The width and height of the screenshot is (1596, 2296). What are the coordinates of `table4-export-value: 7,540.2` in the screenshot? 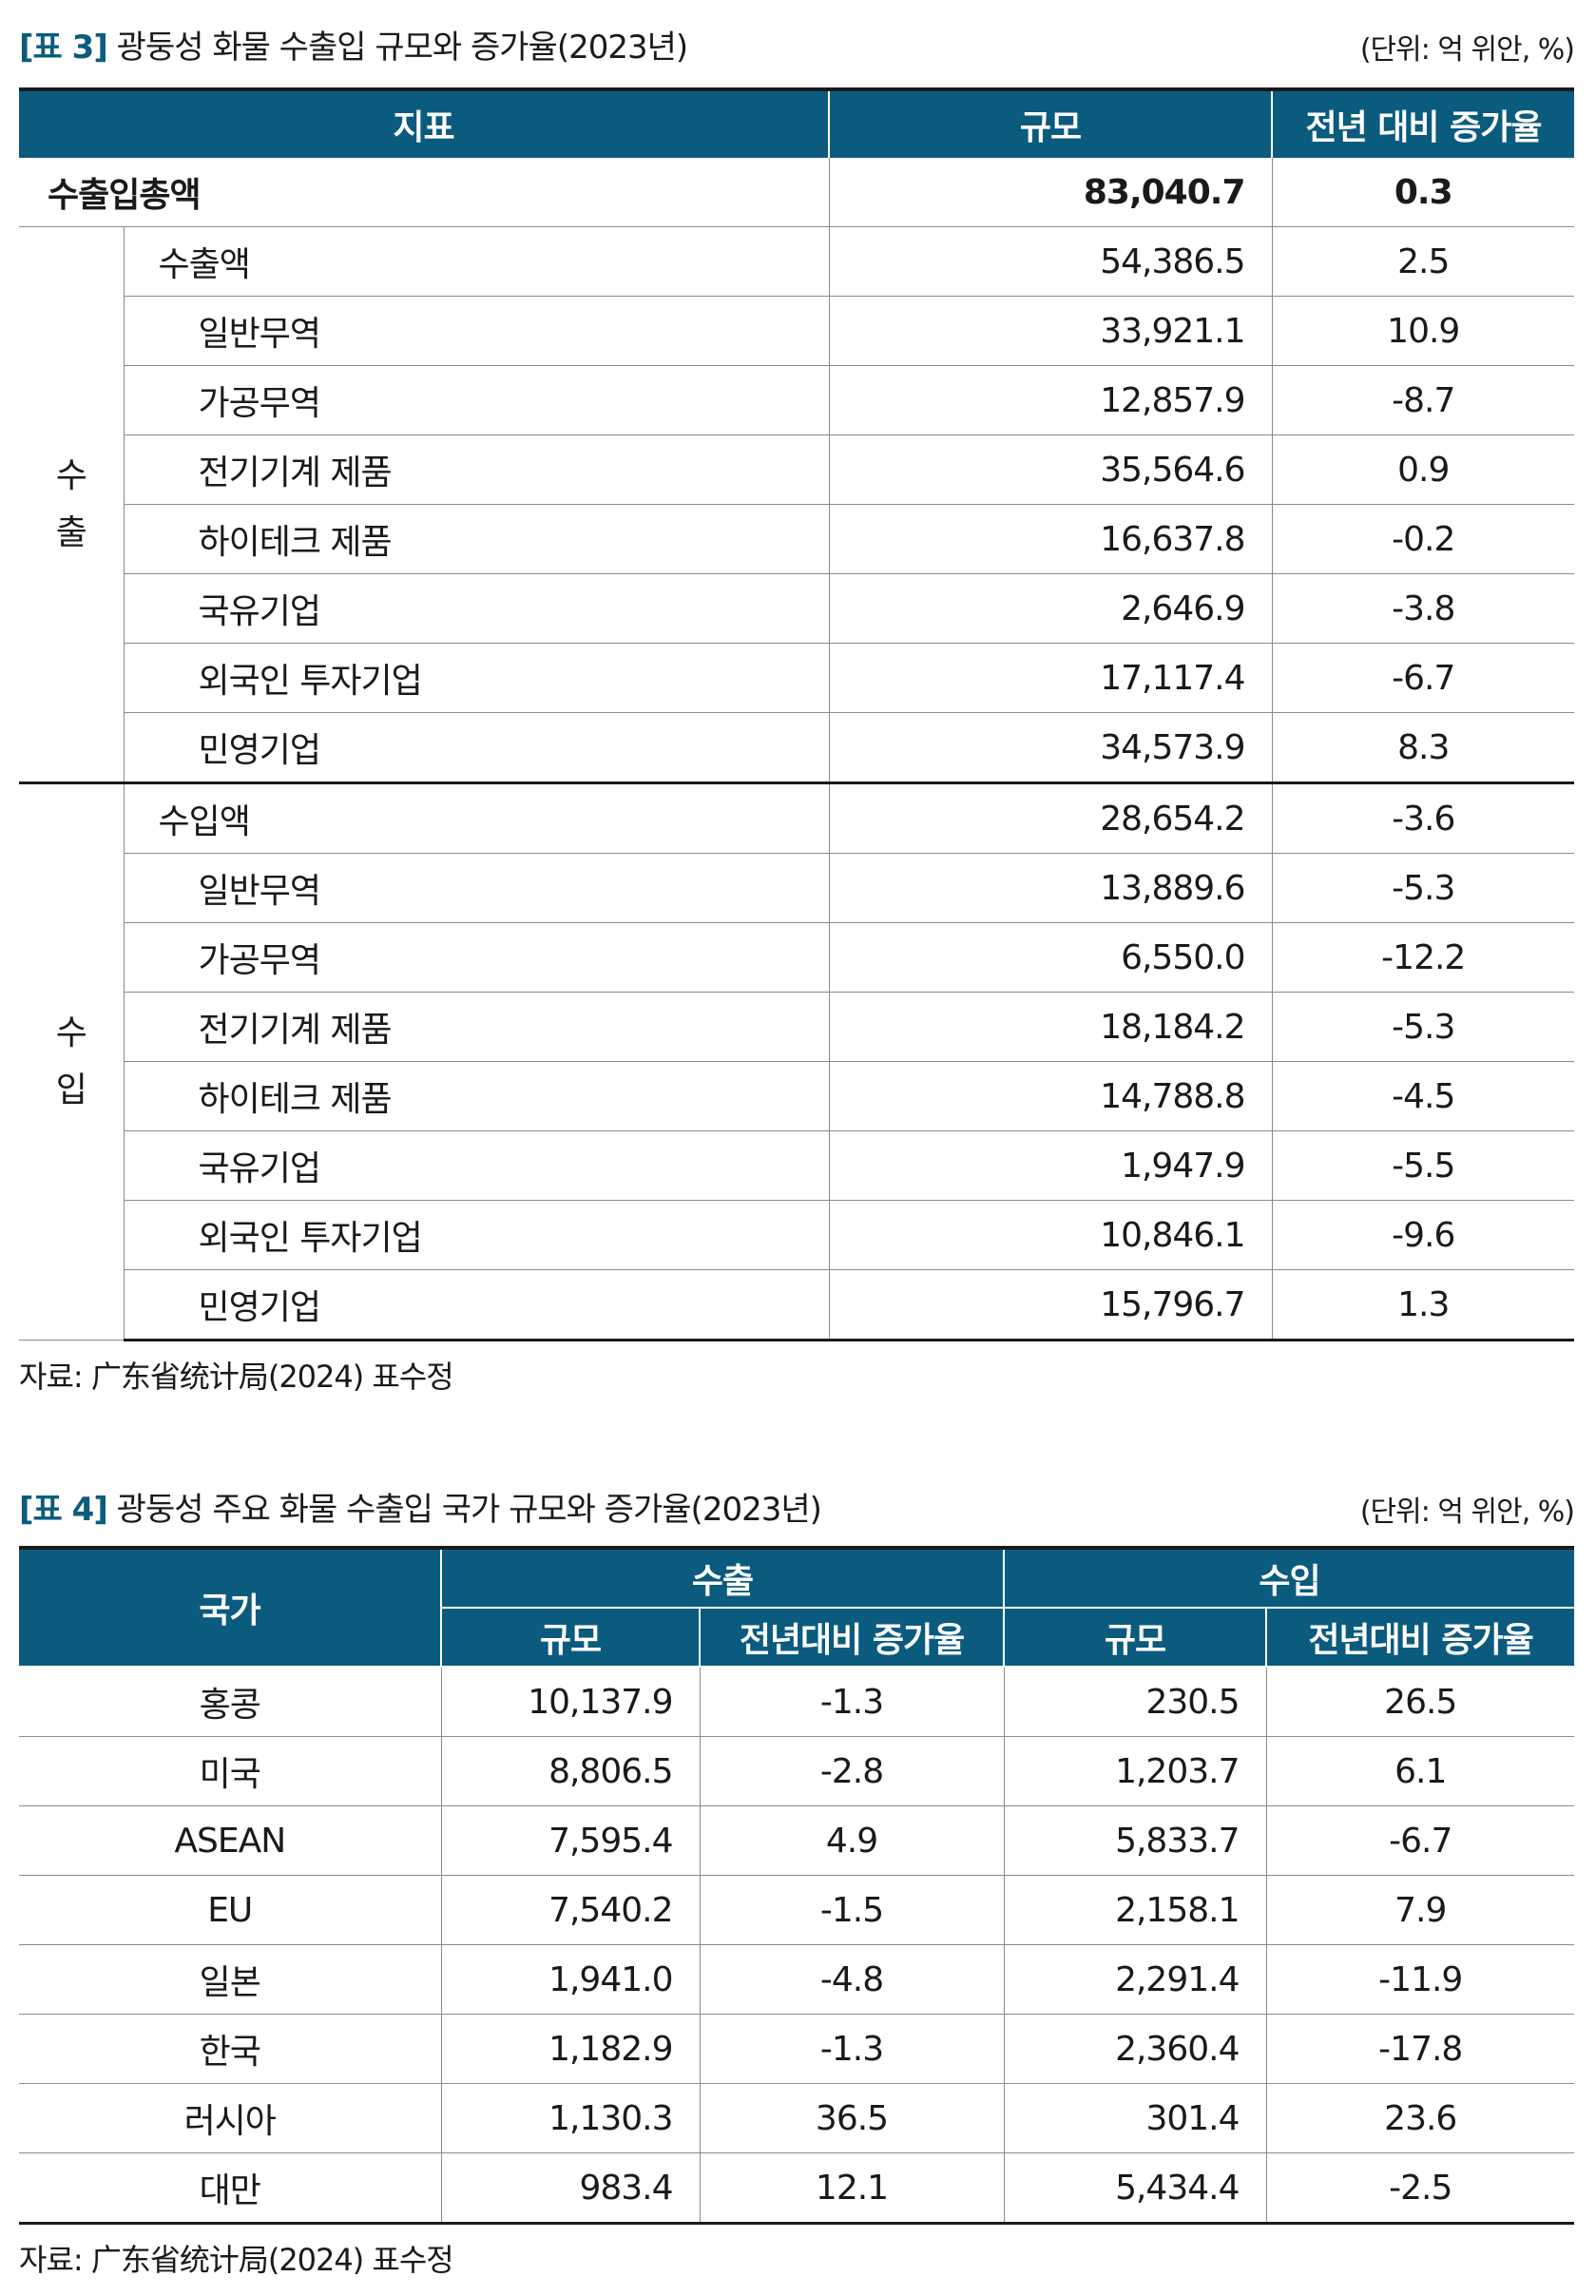 It's located at (571, 1910).